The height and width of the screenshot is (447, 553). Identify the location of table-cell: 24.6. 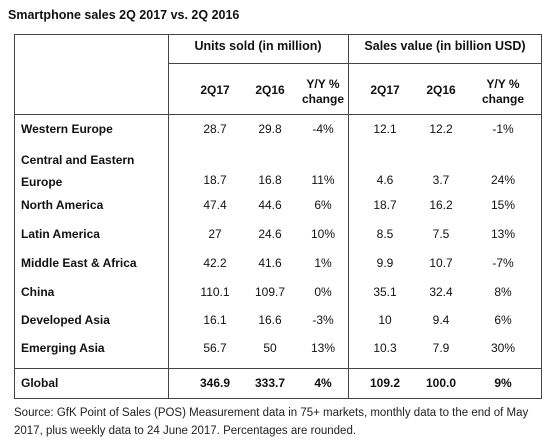
(270, 234).